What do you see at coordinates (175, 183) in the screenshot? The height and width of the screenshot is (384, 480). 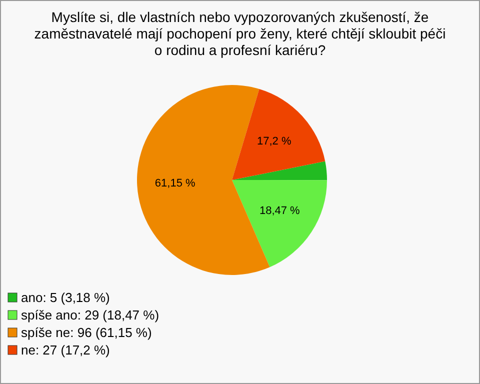 I see `data-label: 61,15 %` at bounding box center [175, 183].